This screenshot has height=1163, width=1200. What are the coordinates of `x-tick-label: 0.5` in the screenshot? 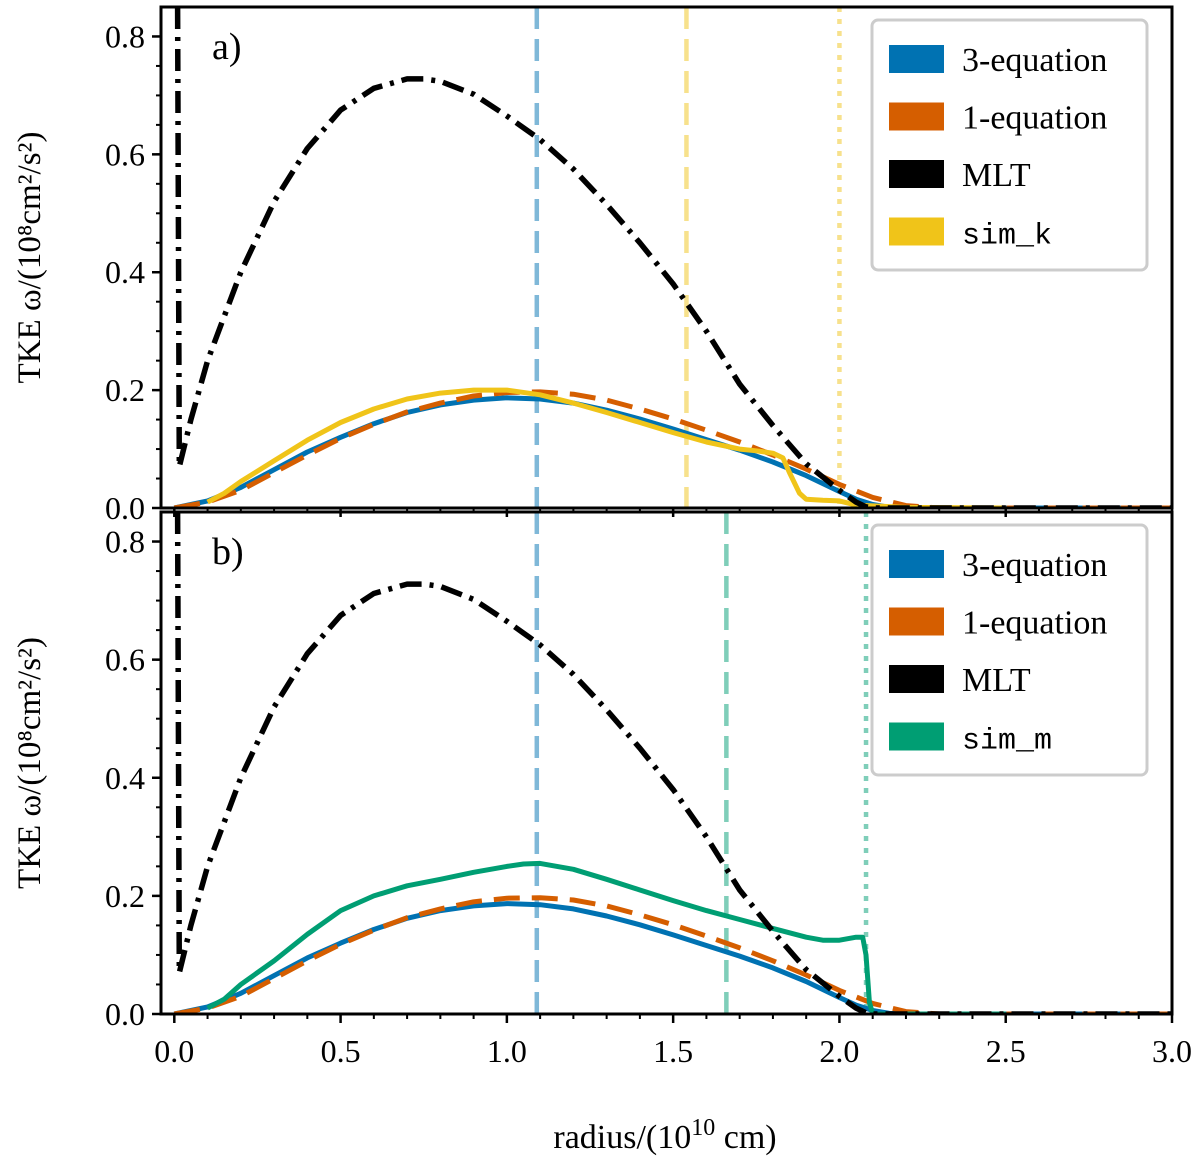 It's located at (341, 1051).